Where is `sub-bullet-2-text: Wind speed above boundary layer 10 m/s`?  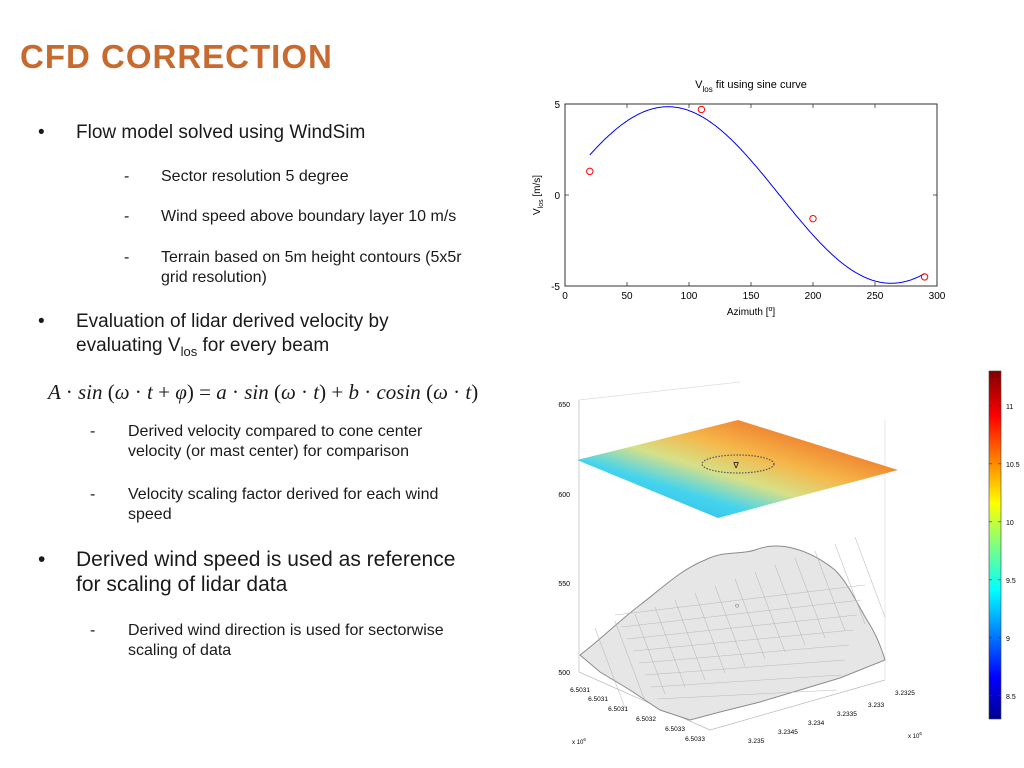 sub-bullet-2-text: Wind speed above boundary layer 10 m/s is located at coordinates (309, 216).